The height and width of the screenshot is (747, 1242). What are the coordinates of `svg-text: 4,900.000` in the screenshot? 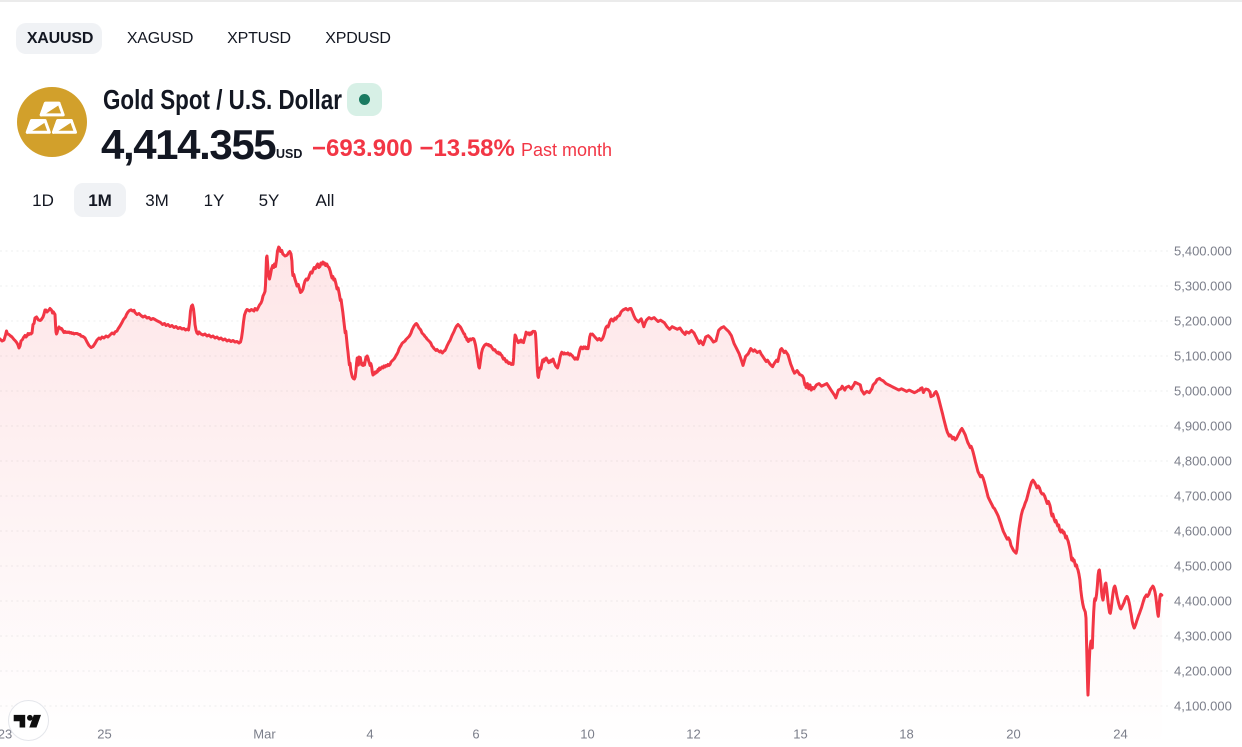 It's located at (1203, 426).